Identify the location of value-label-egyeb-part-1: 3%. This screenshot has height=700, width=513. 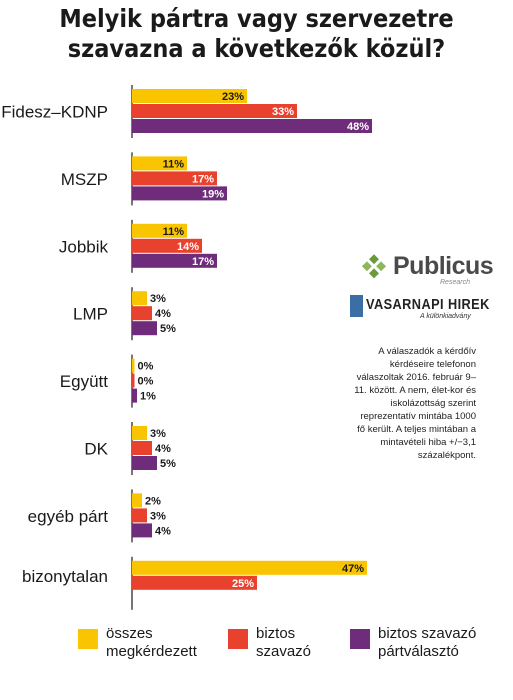
(158, 516).